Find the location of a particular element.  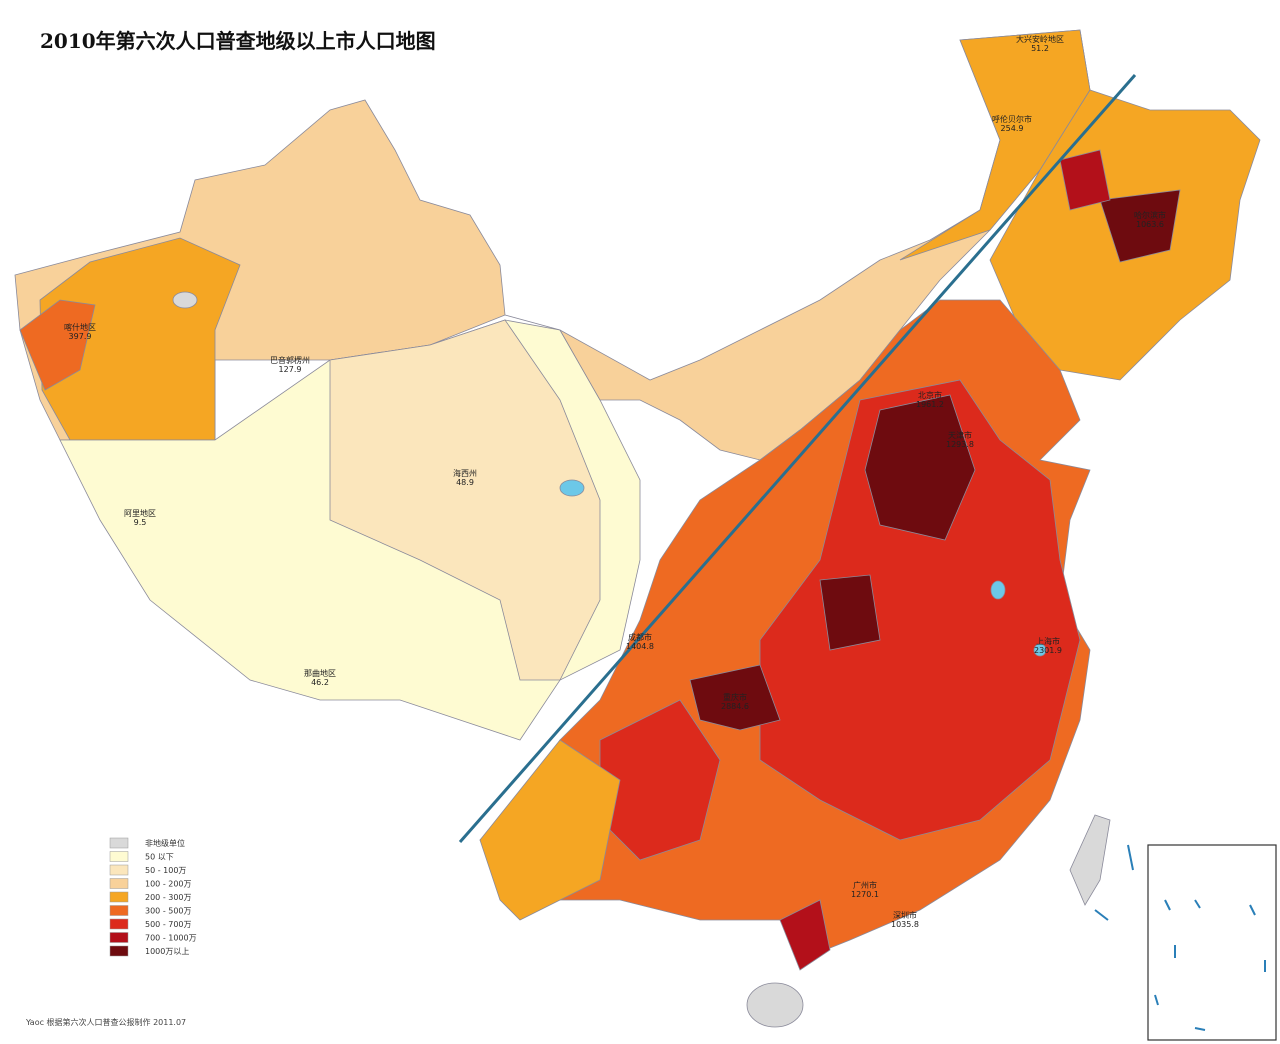

region-value: 1404.8 is located at coordinates (640, 646).